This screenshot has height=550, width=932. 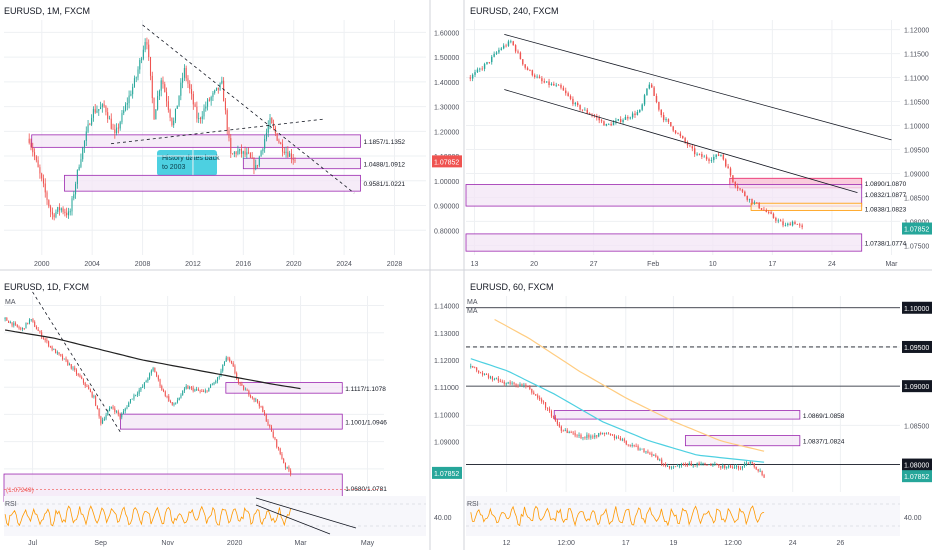 What do you see at coordinates (194, 394) in the screenshot?
I see `daily-grid` at bounding box center [194, 394].